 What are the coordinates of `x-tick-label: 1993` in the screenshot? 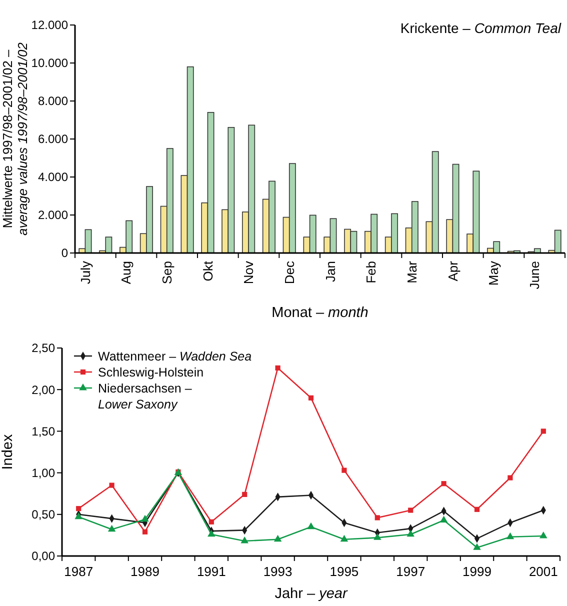 It's located at (277, 571).